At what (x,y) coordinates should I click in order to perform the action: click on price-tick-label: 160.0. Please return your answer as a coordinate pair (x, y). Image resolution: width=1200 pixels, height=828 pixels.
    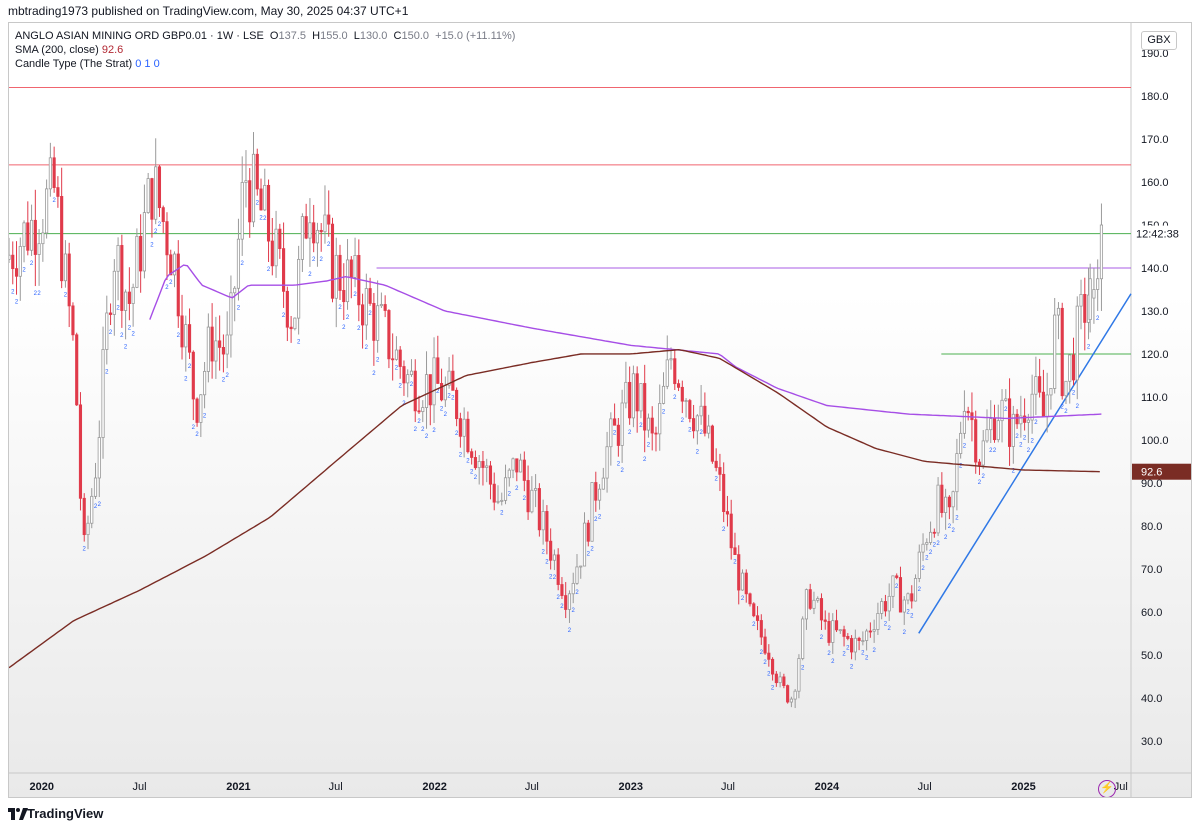
    Looking at the image, I should click on (1155, 183).